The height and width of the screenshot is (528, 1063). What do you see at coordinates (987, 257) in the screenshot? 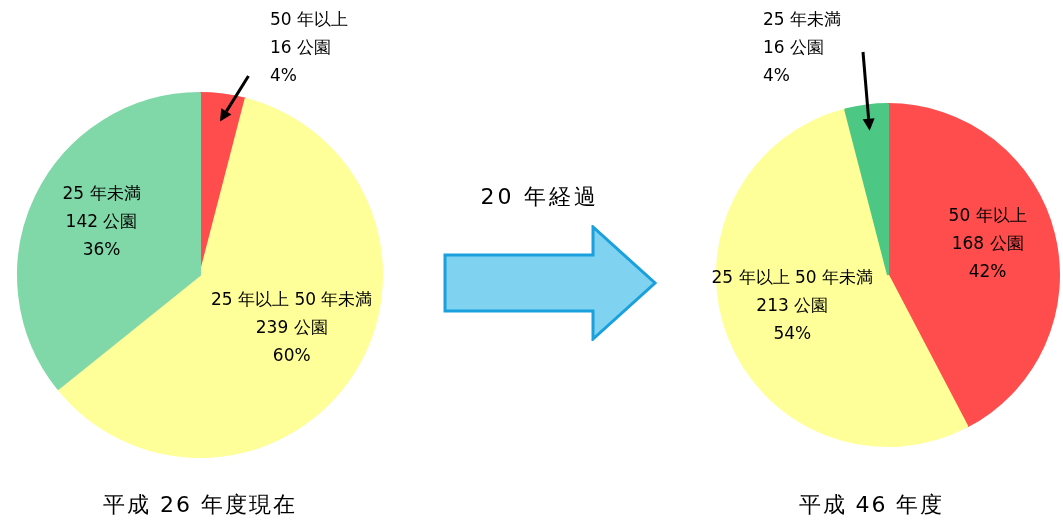
I see `data-label: 168 公園 42%` at bounding box center [987, 257].